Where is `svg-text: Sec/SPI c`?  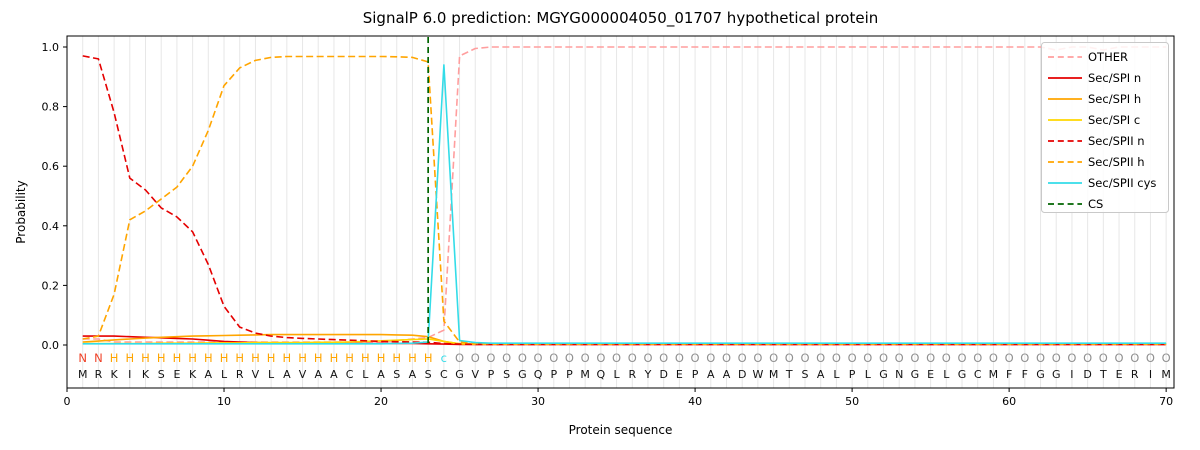
svg-text: Sec/SPI c is located at coordinates (1114, 120).